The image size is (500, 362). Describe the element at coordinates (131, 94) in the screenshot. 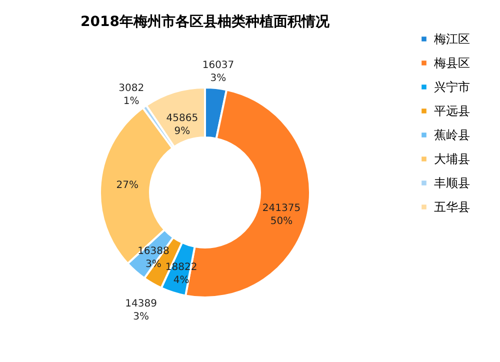

I see `data-label: 3082 1%` at that location.